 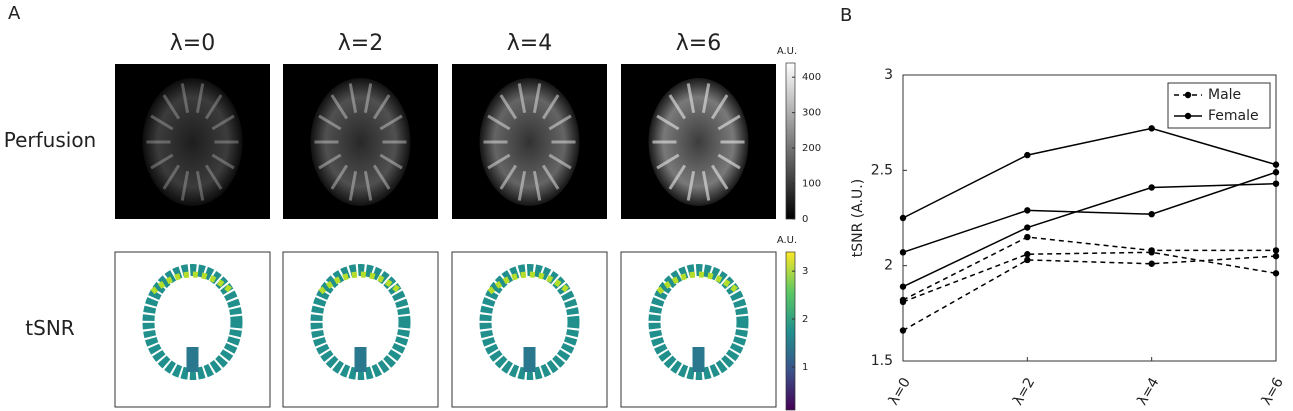 I want to click on y-tick-label: 3, so click(x=888, y=75).